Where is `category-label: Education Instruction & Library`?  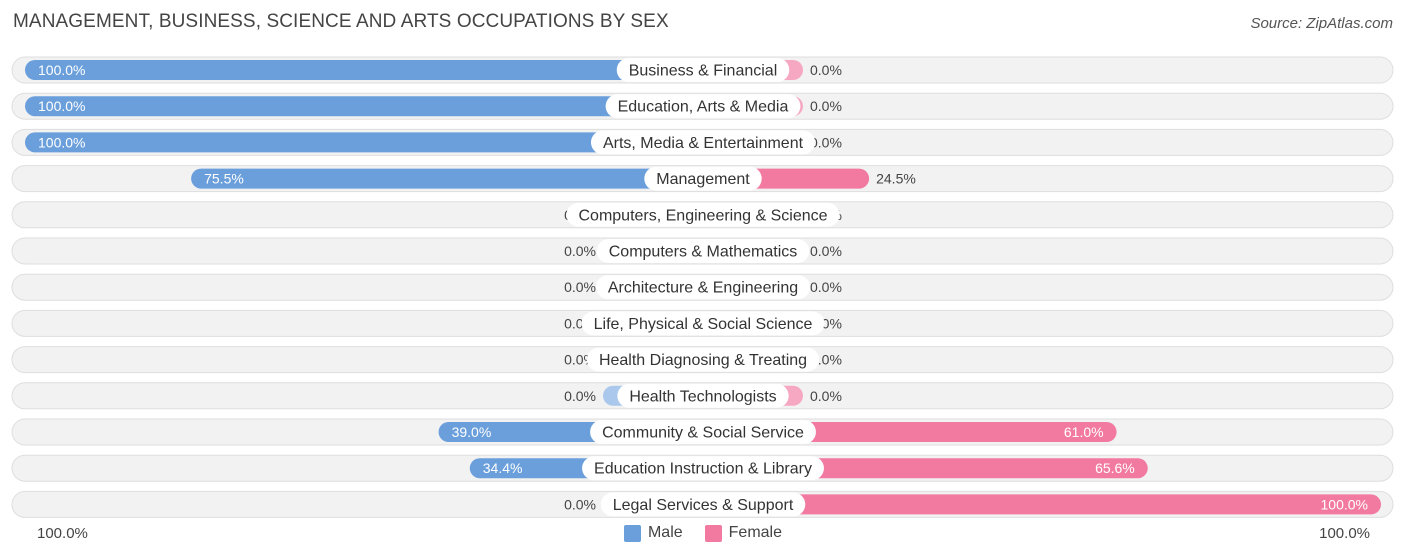 category-label: Education Instruction & Library is located at coordinates (703, 469).